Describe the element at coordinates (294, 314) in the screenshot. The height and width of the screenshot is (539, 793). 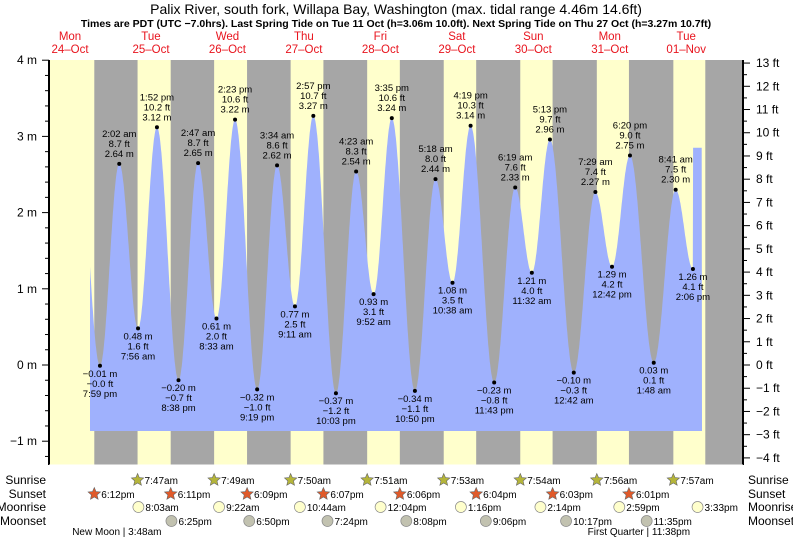
I see `tide-label-m: 0.77 m` at that location.